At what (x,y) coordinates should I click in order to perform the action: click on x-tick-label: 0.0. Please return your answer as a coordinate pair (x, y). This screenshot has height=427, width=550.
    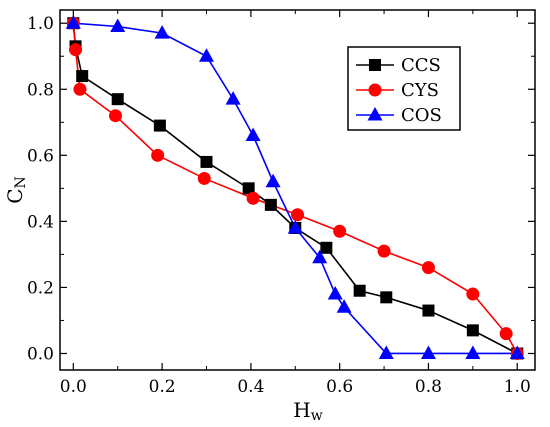
    Looking at the image, I should click on (73, 387).